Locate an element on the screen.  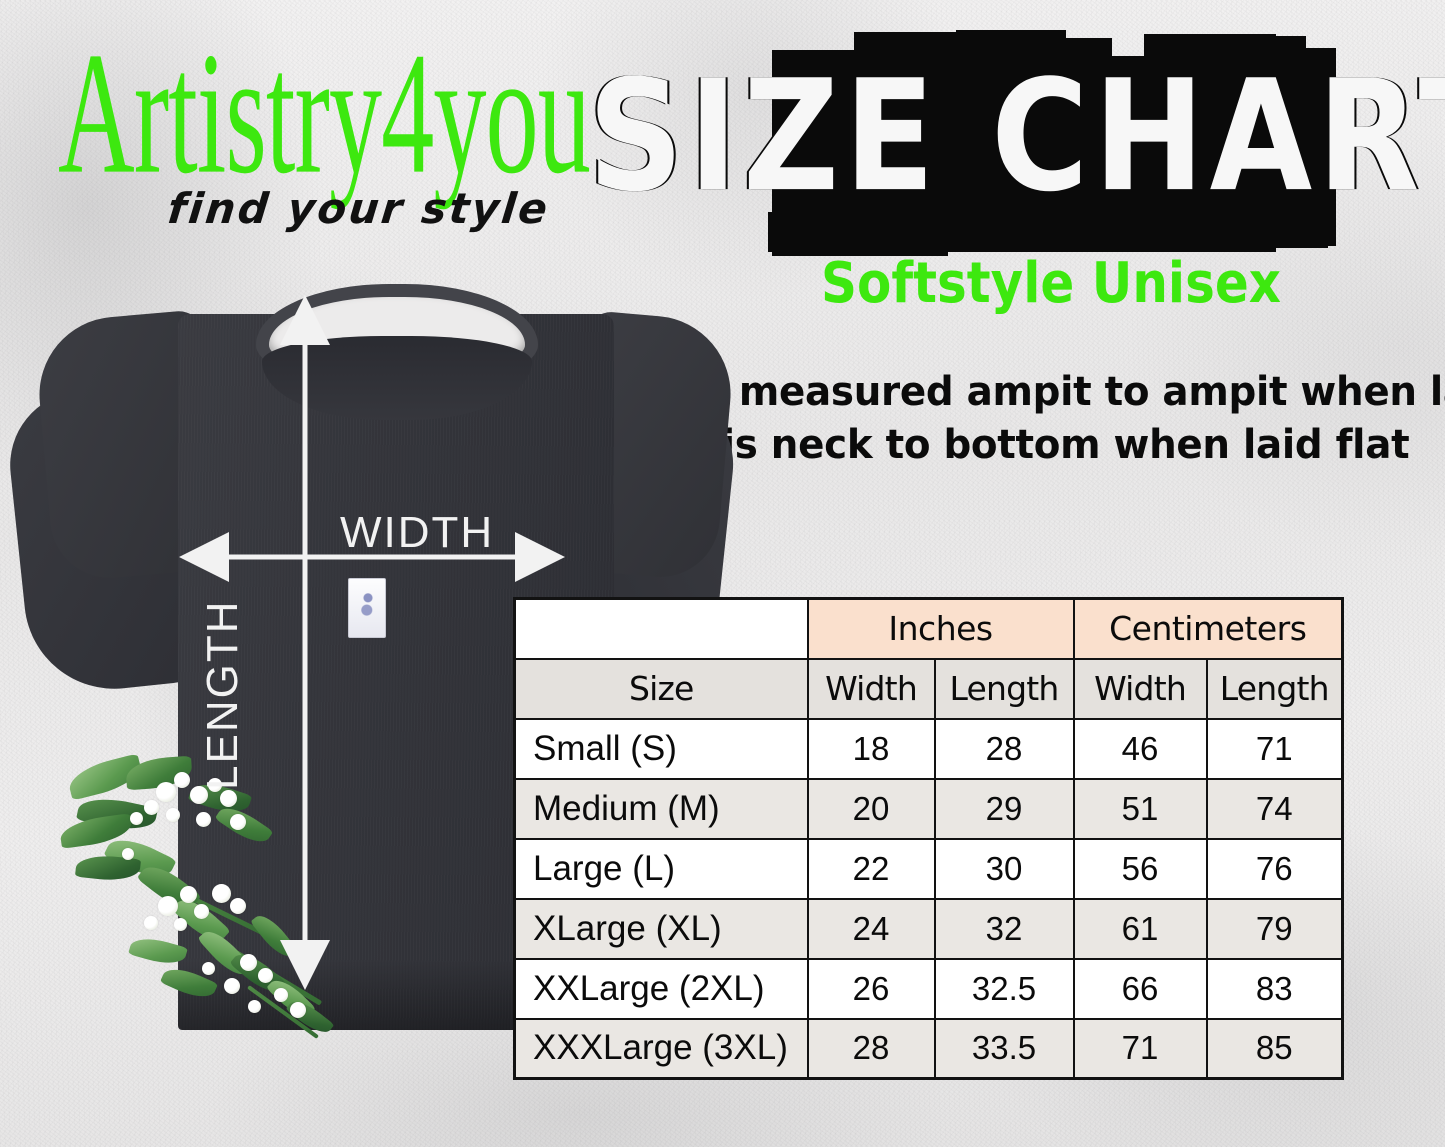
header-unit-centimeters: Centimeters is located at coordinates (1208, 628).